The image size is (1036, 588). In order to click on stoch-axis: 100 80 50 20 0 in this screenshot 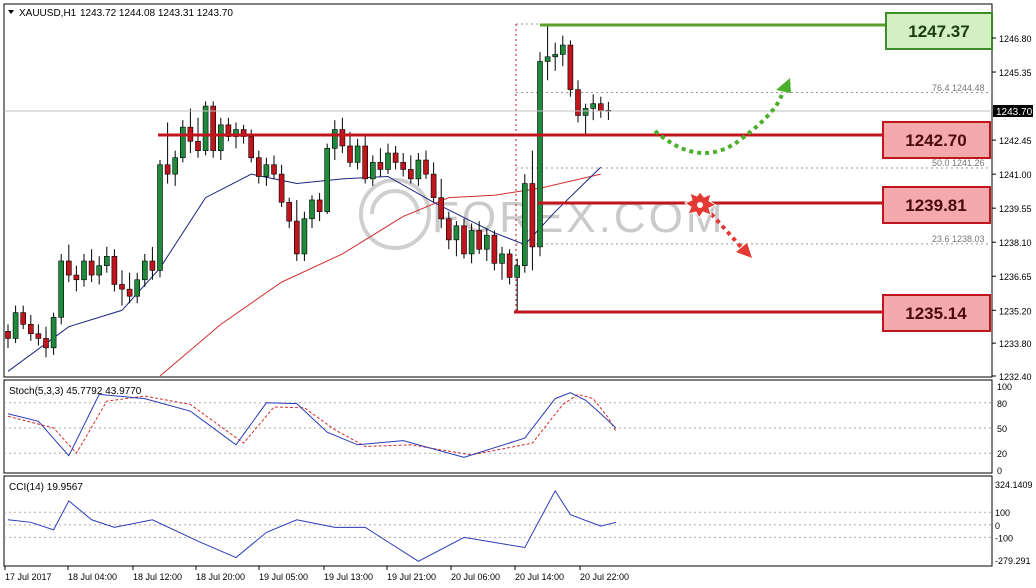, I will do `click(1004, 429)`.